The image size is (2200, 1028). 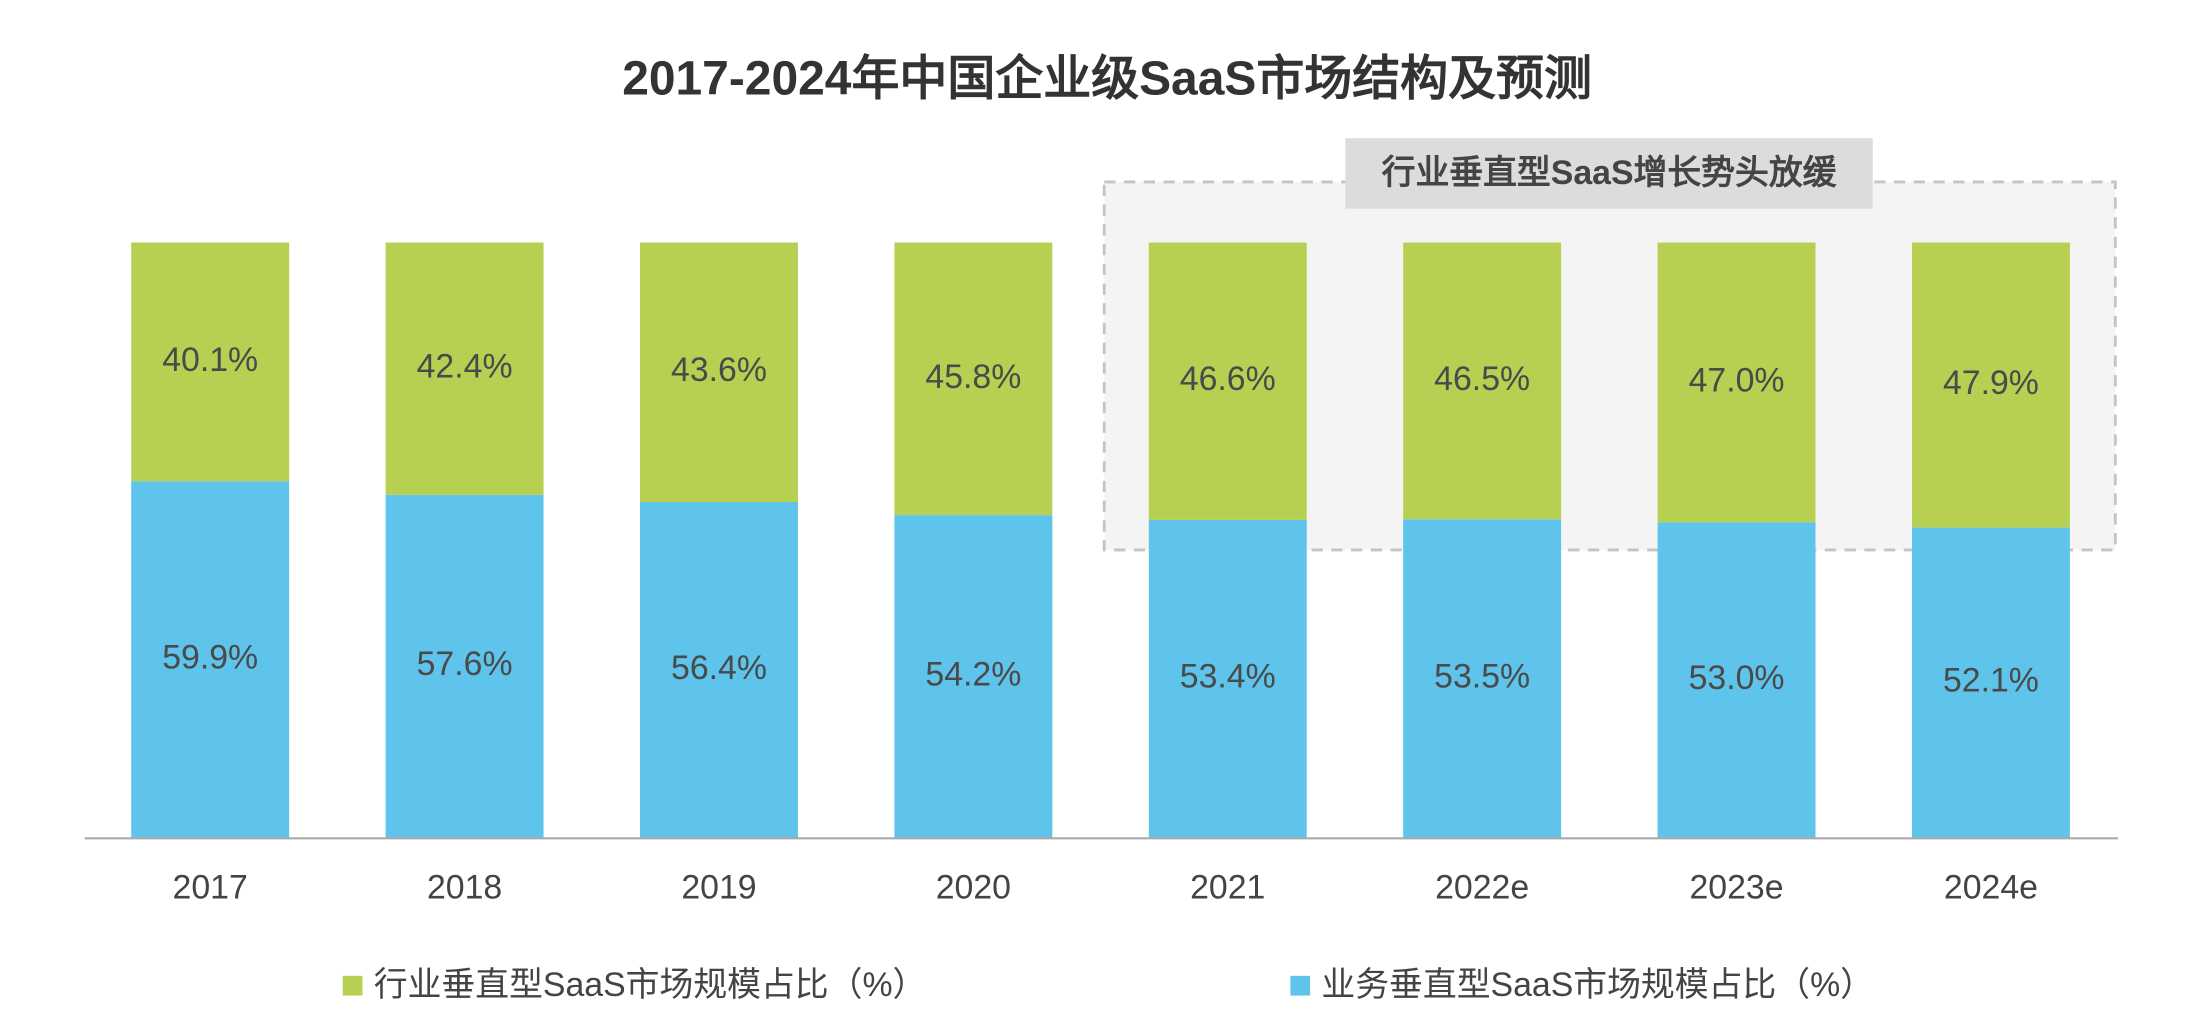 What do you see at coordinates (464, 888) in the screenshot?
I see `x-tick-label: 2018` at bounding box center [464, 888].